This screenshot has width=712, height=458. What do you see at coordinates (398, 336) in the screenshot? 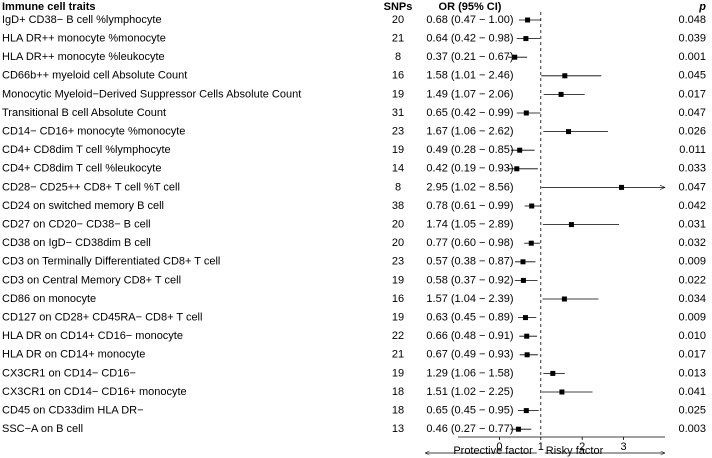
I see `snps-value: 22` at bounding box center [398, 336].